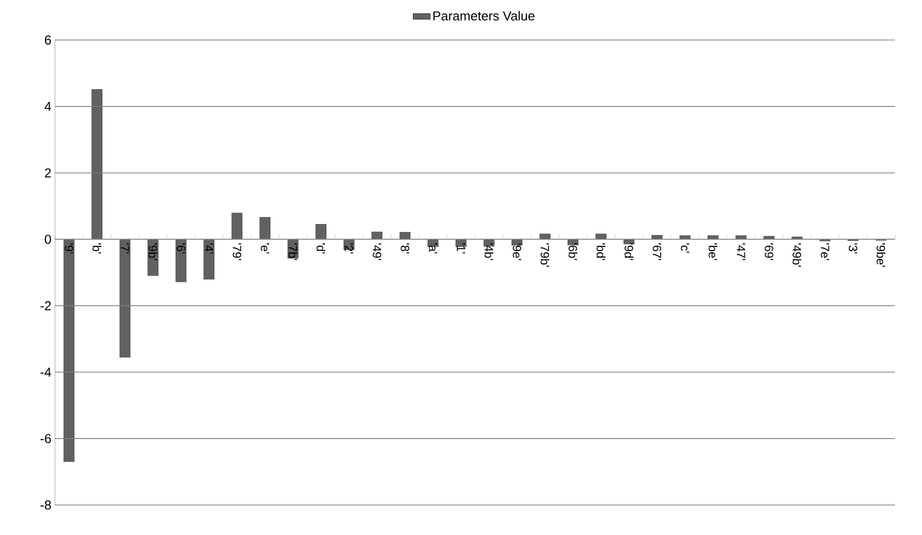 The height and width of the screenshot is (535, 922). I want to click on x-tick-label: 'b', so click(97, 248).